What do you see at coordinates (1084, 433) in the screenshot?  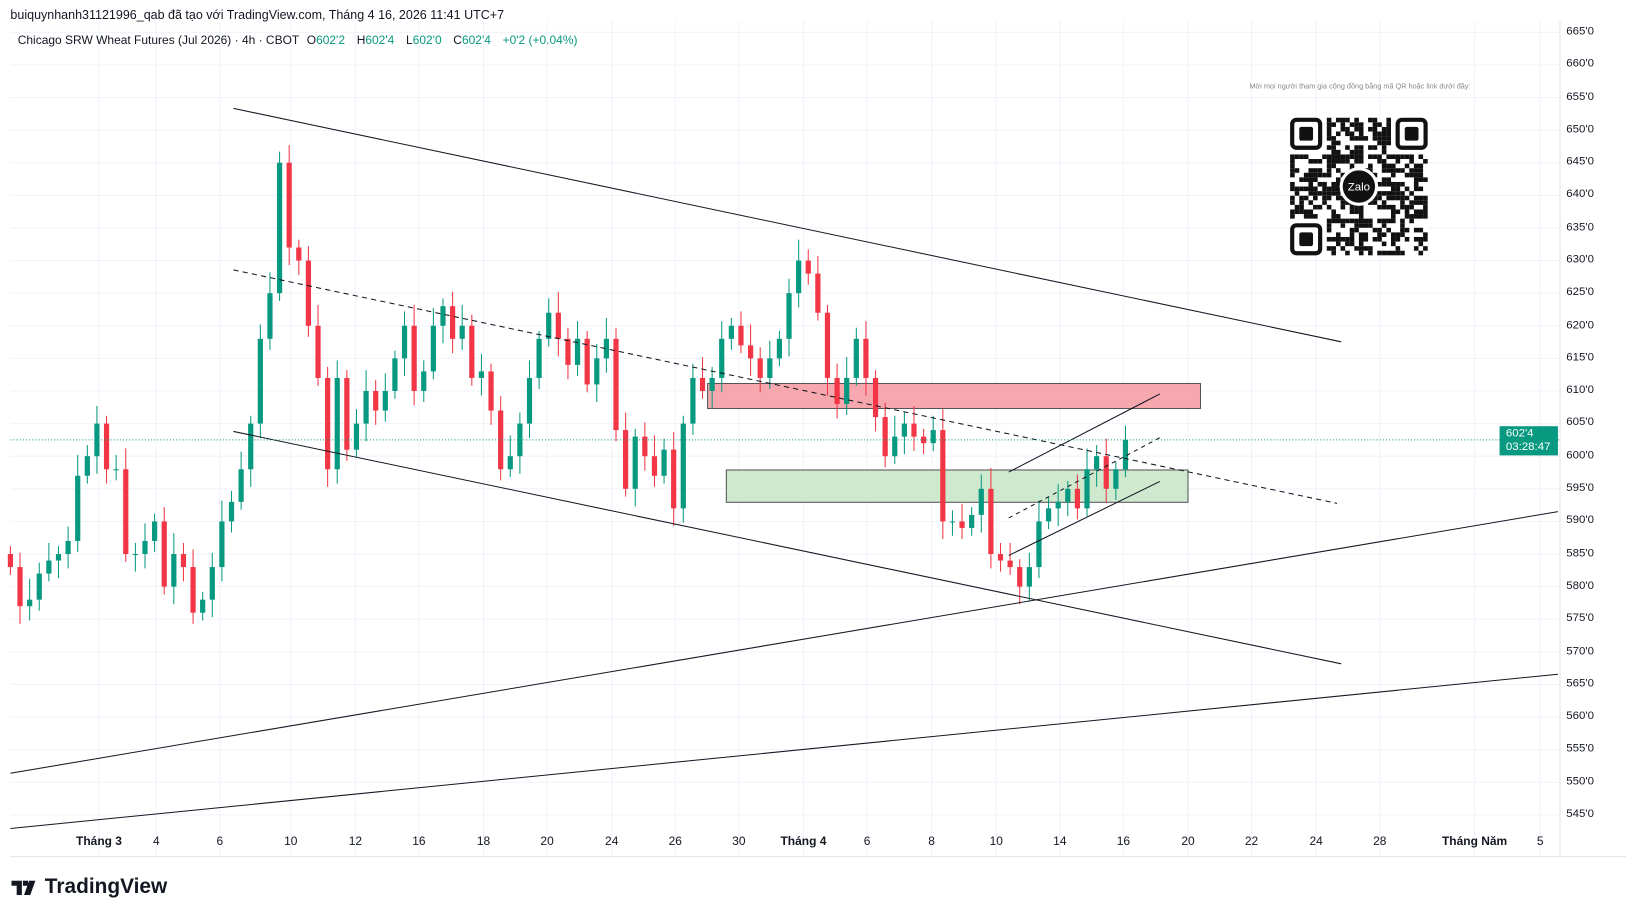 I see `rising-channel-upper` at bounding box center [1084, 433].